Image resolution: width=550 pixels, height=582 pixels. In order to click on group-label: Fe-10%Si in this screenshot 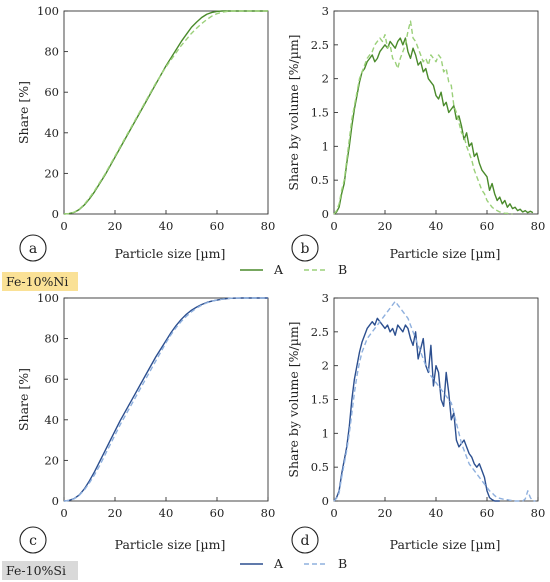, I will do `click(36, 570)`.